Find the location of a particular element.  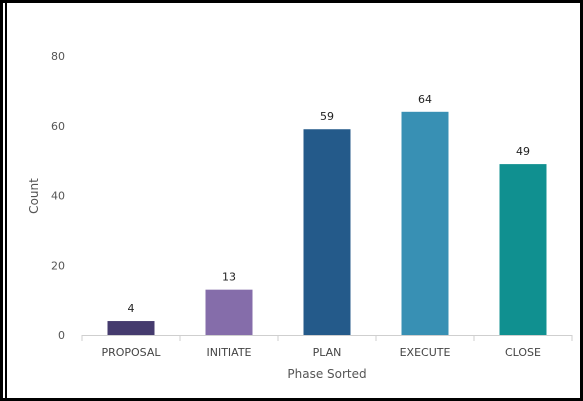

x-category-label: INITIATE is located at coordinates (228, 352).